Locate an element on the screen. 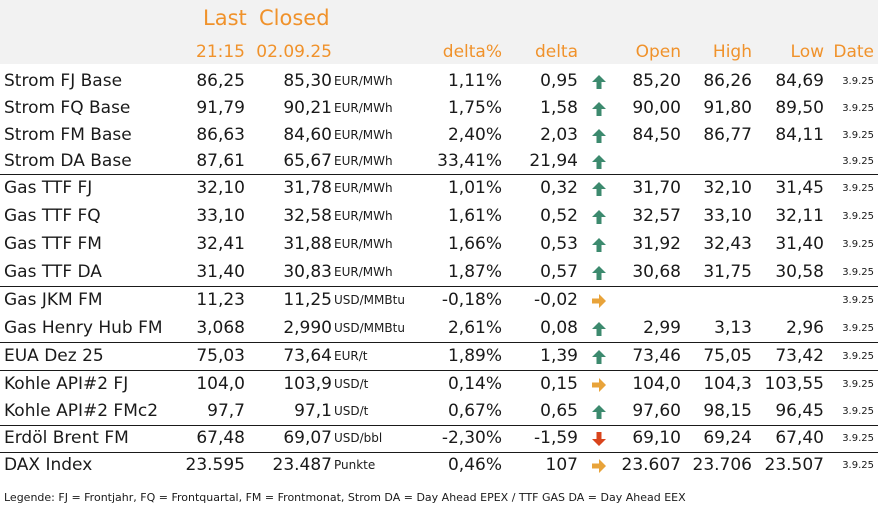  cell-name: Gas TTF FM is located at coordinates (53, 244).